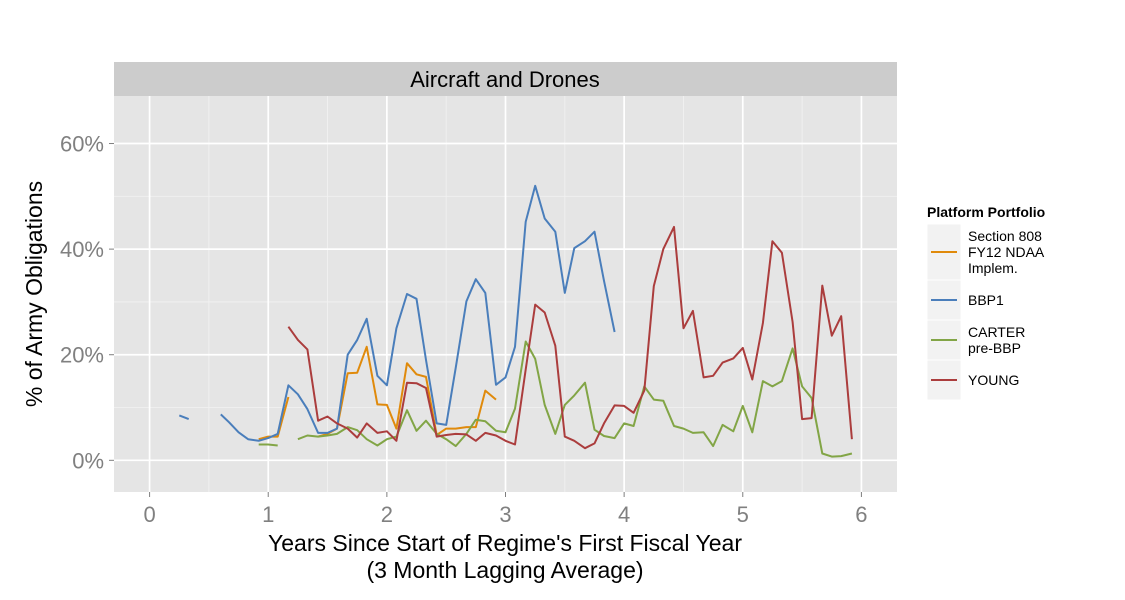 The height and width of the screenshot is (600, 1125). I want to click on legend-label: pre-BBP, so click(994, 348).